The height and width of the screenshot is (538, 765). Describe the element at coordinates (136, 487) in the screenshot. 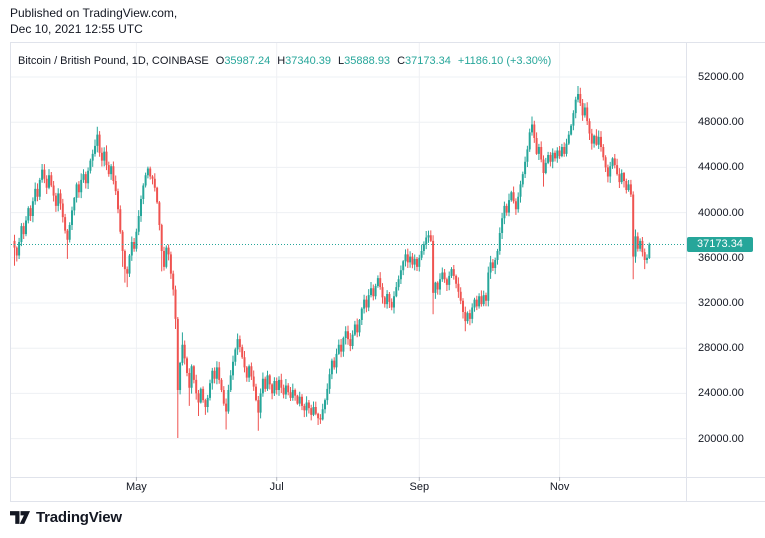

I see `time-scale-label: May` at that location.